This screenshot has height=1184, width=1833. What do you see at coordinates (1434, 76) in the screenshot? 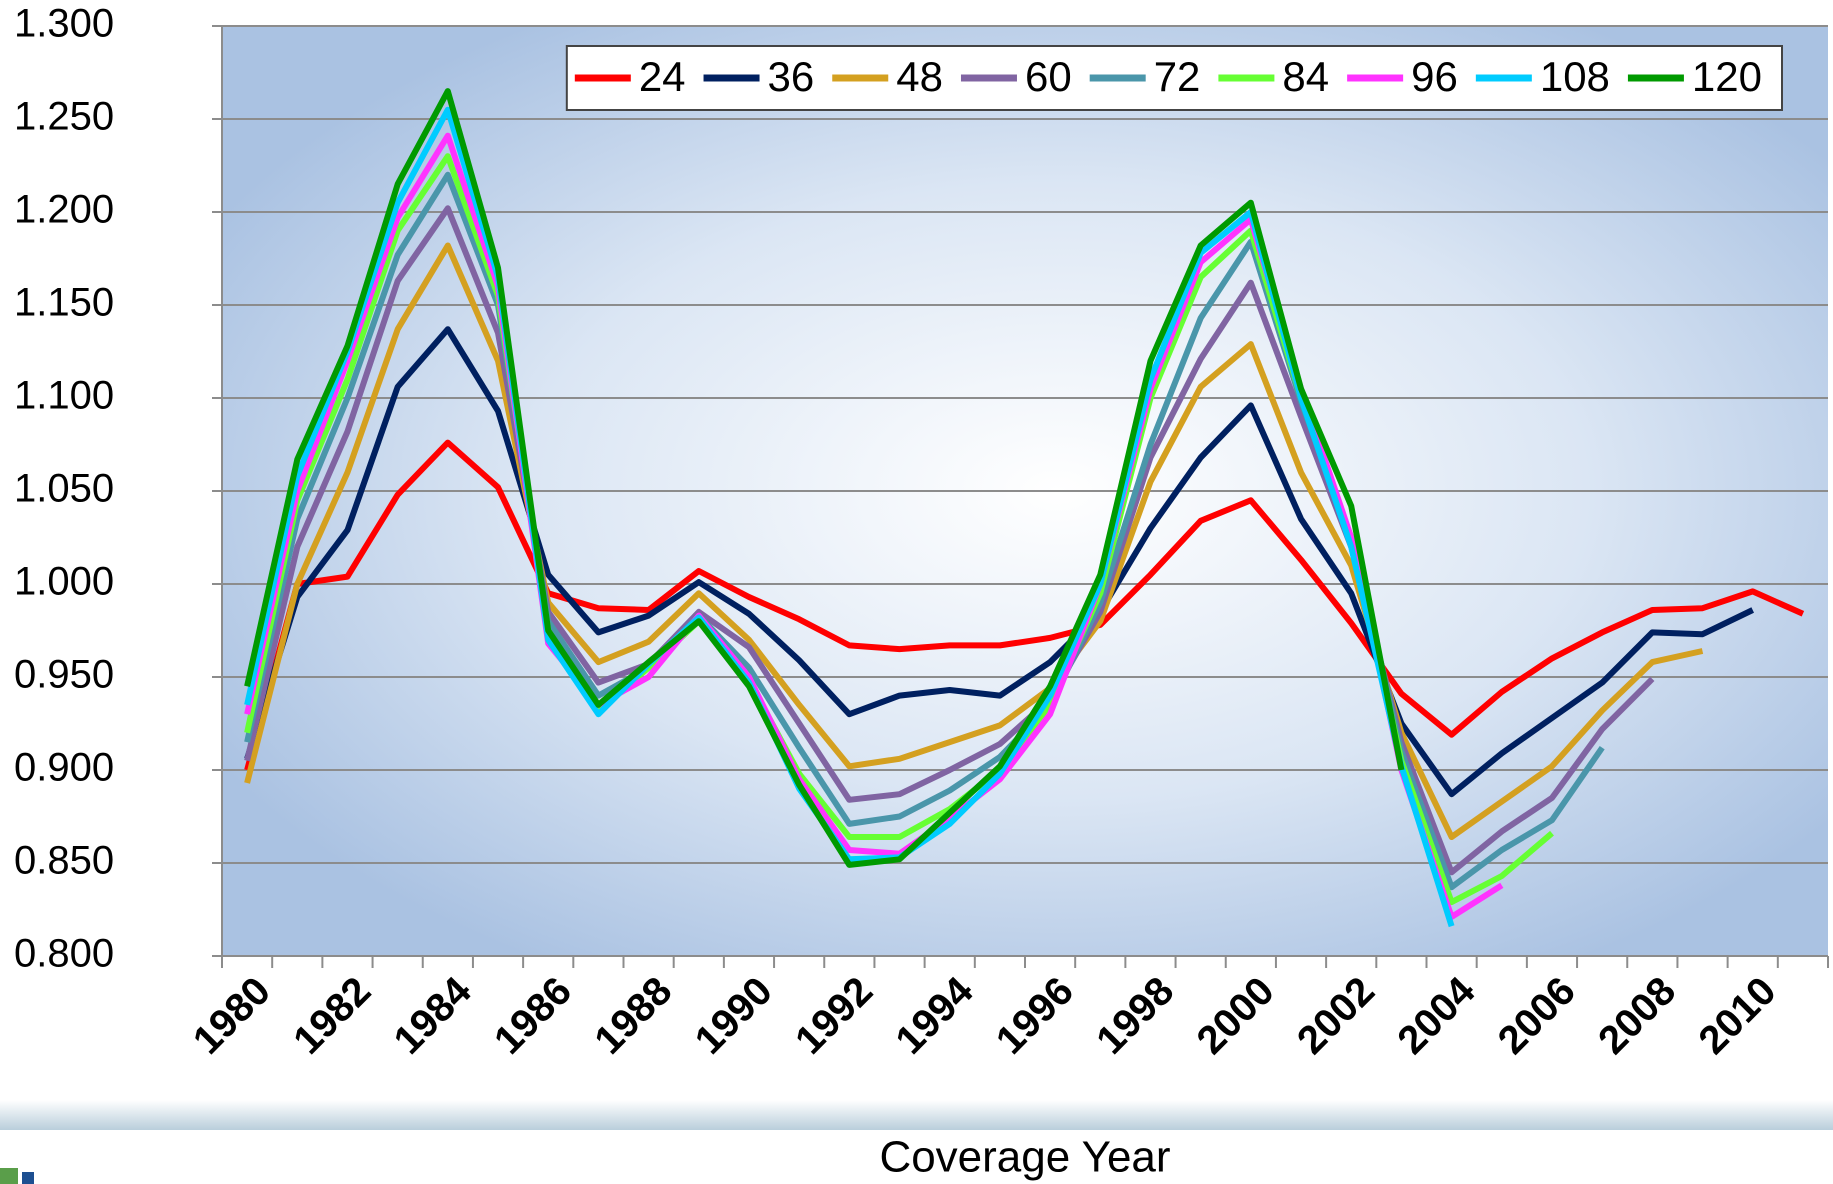
I see `legend-label: 96` at bounding box center [1434, 76].